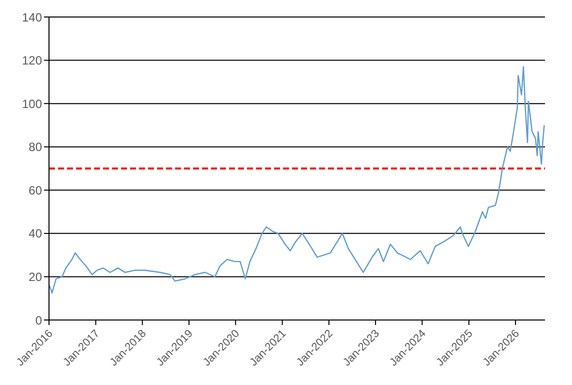  What do you see at coordinates (32, 61) in the screenshot?
I see `y-tick-label: 120` at bounding box center [32, 61].